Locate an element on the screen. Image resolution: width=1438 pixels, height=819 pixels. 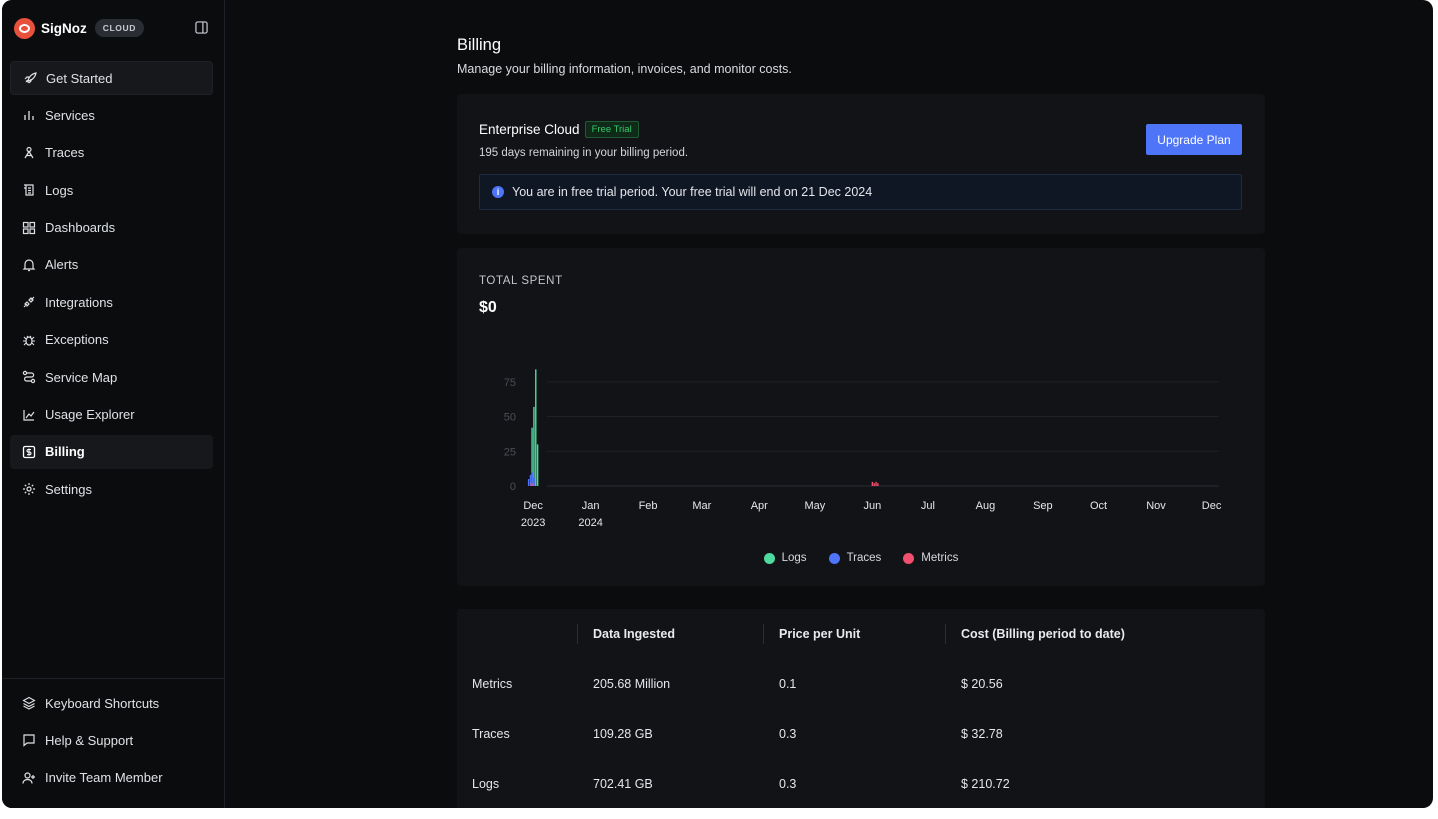
keyboard-shortcuts-item: Keyboard Shortcuts is located at coordinates (113, 703).